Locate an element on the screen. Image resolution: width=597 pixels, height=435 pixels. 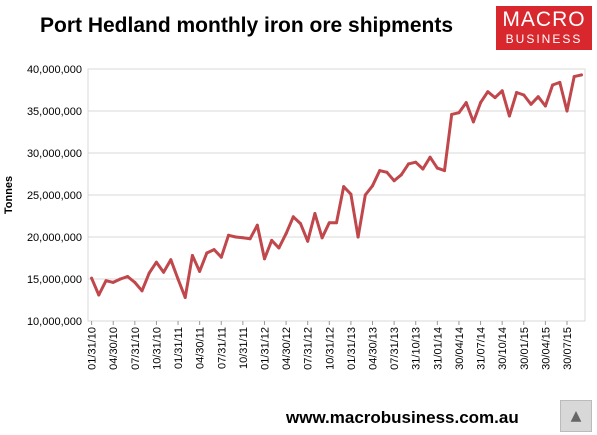
x-tick-label: 30/04/14 is located at coordinates (460, 348).